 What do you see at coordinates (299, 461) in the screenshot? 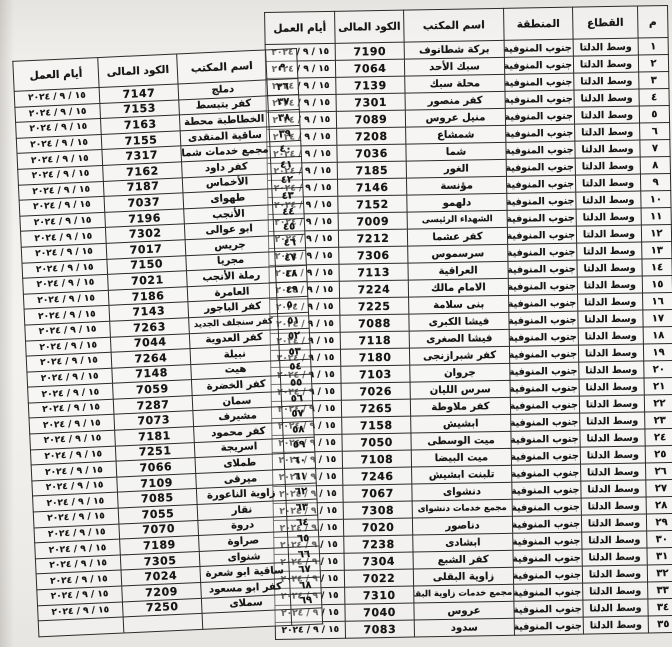
I see `cell-num: ٦٠` at bounding box center [299, 461].